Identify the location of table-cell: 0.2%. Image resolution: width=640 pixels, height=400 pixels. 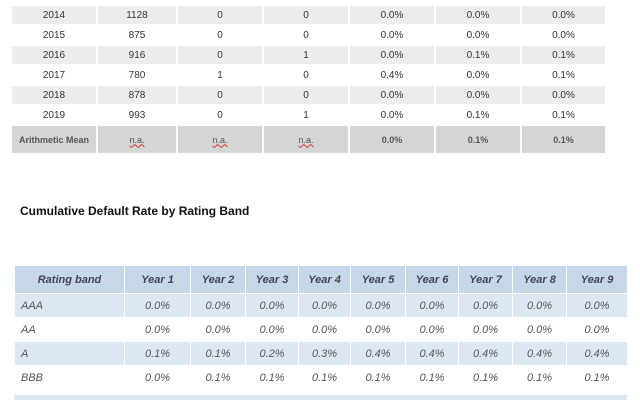
(272, 353).